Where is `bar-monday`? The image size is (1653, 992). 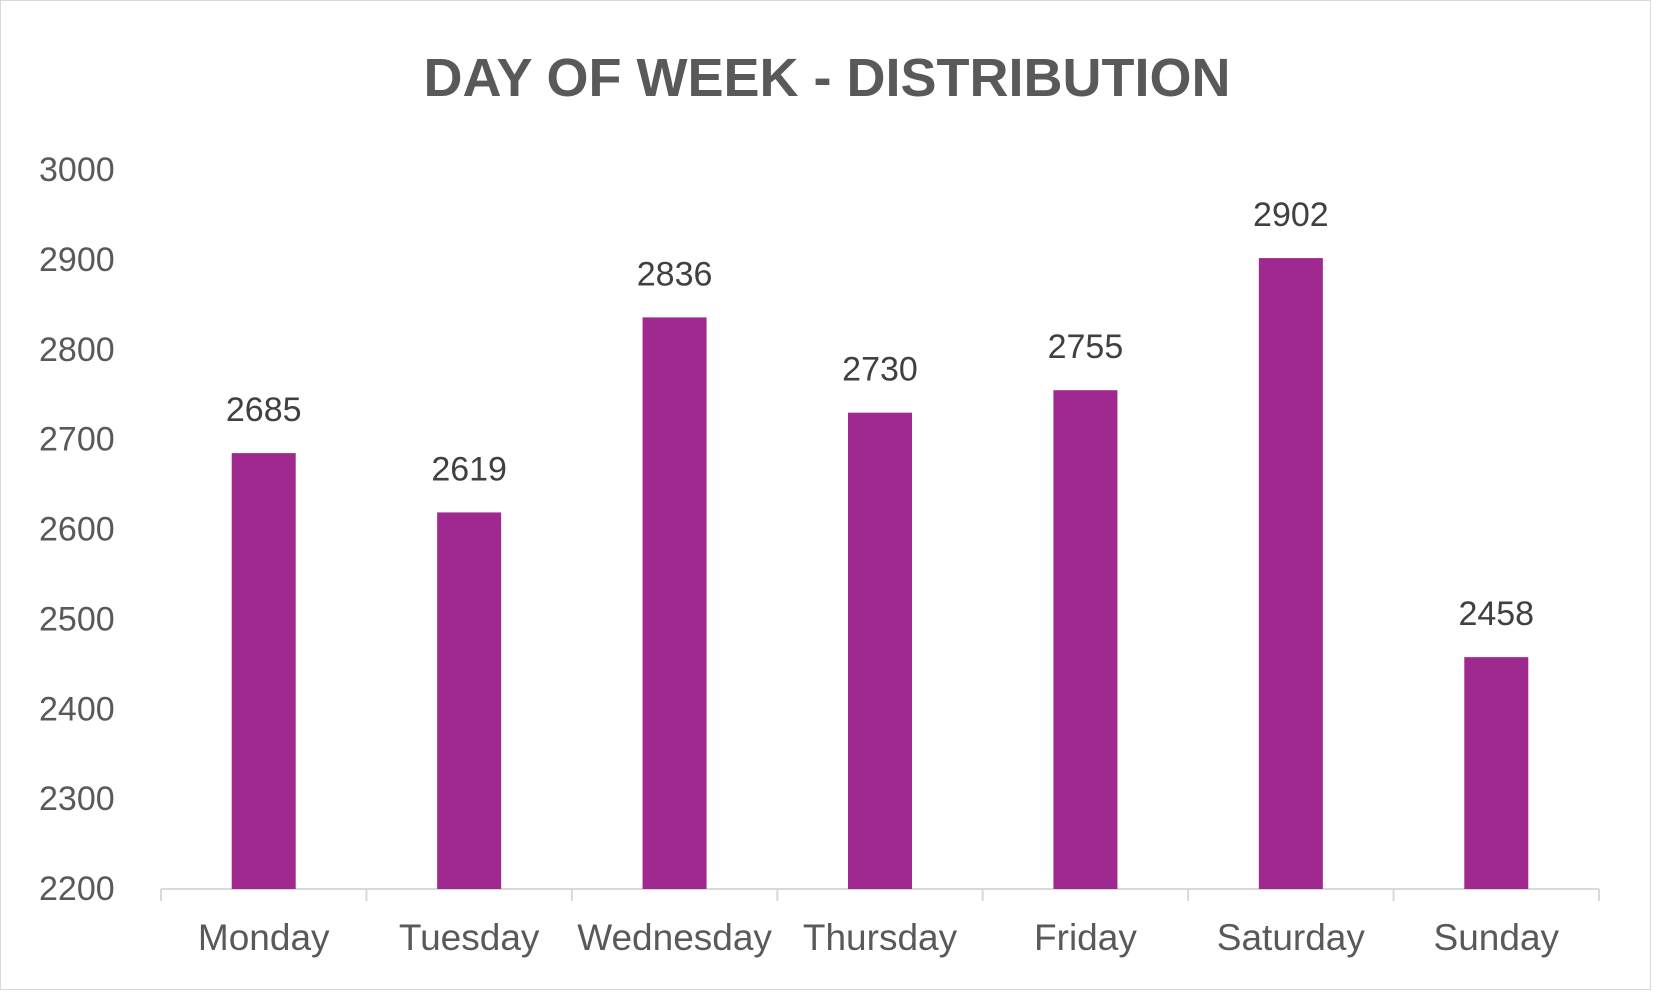 bar-monday is located at coordinates (263, 671).